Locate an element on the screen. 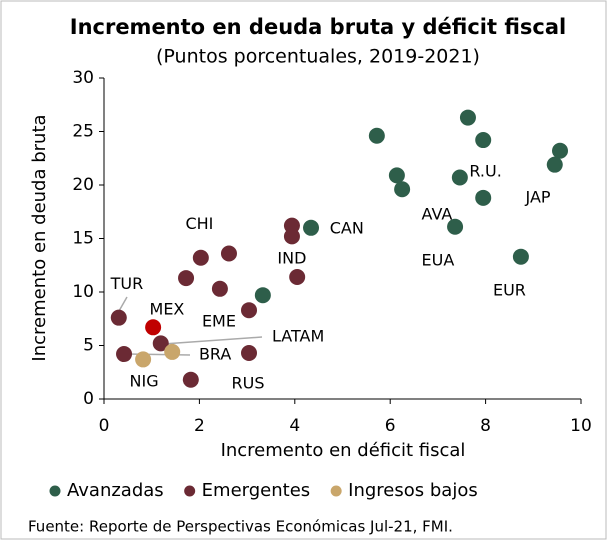 This screenshot has height=544, width=607. annotation: BRA is located at coordinates (215, 354).